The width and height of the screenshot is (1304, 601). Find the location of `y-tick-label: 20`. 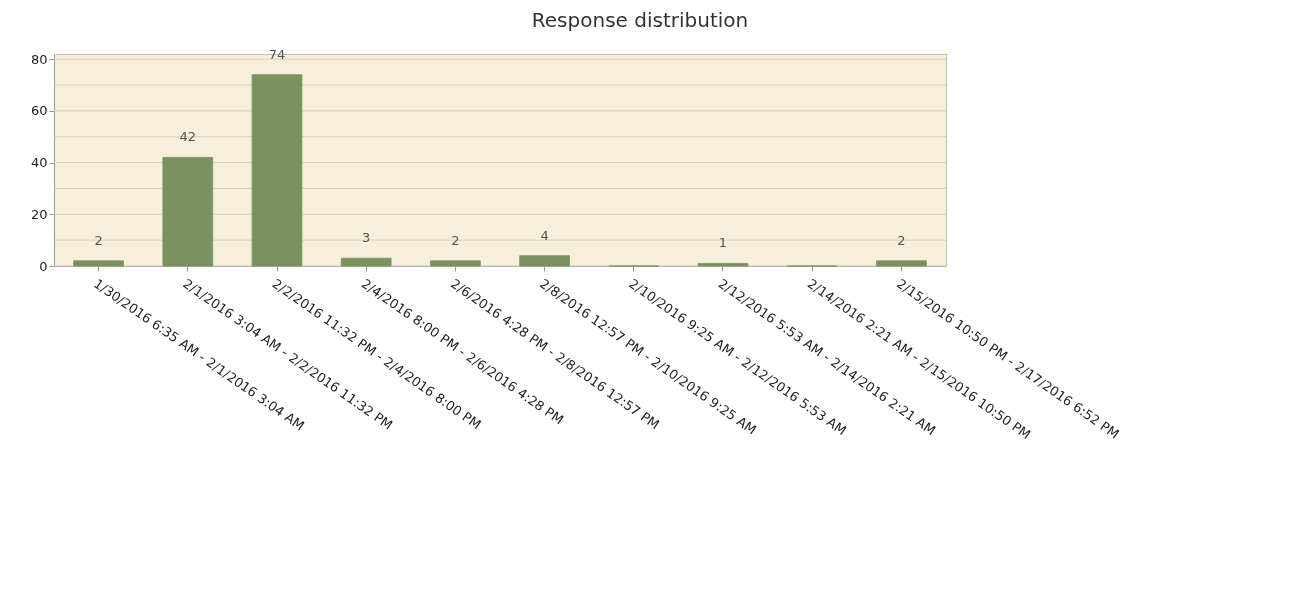

y-tick-label: 20 is located at coordinates (39, 214).